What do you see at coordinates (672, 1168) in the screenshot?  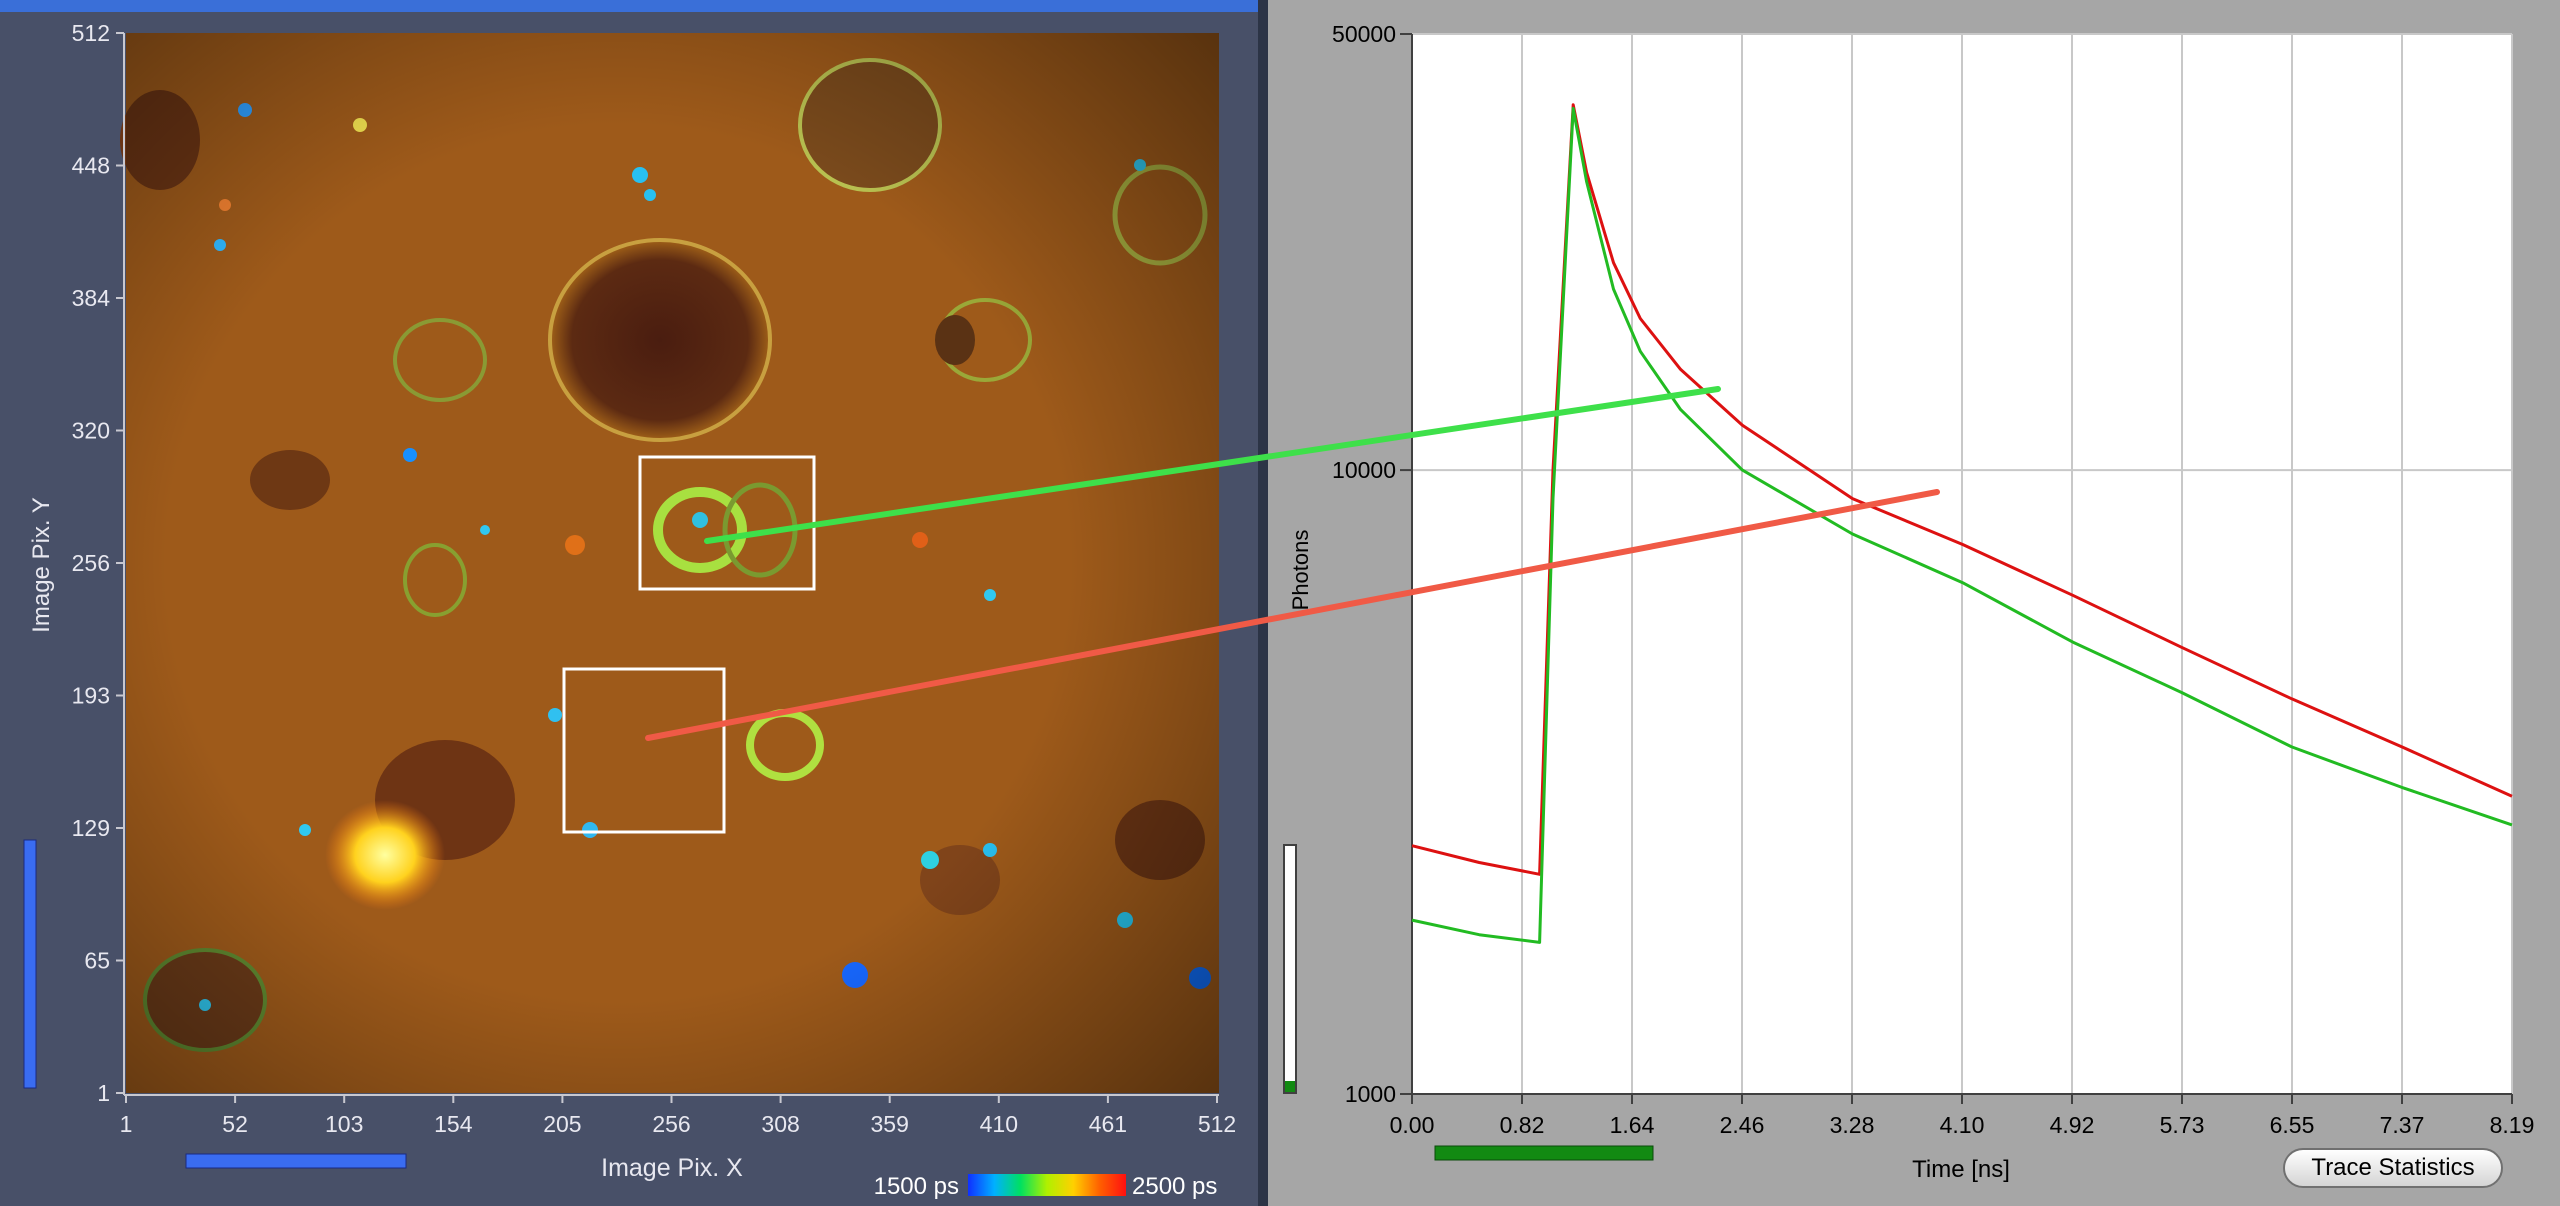 I see `image-x-axis-label: Image Pix. X` at bounding box center [672, 1168].